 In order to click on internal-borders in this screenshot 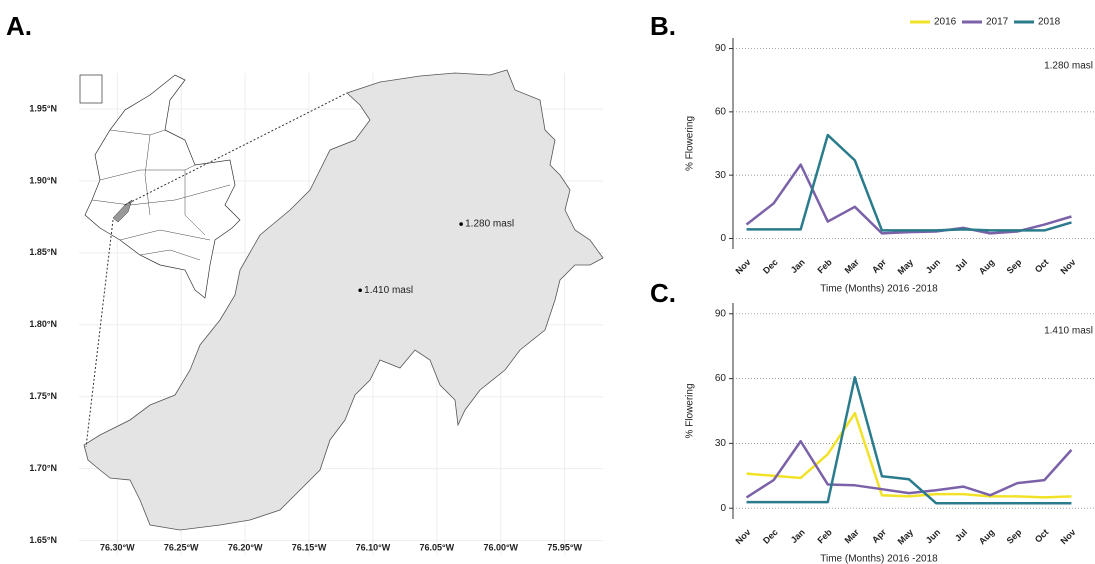, I will do `click(161, 195)`.